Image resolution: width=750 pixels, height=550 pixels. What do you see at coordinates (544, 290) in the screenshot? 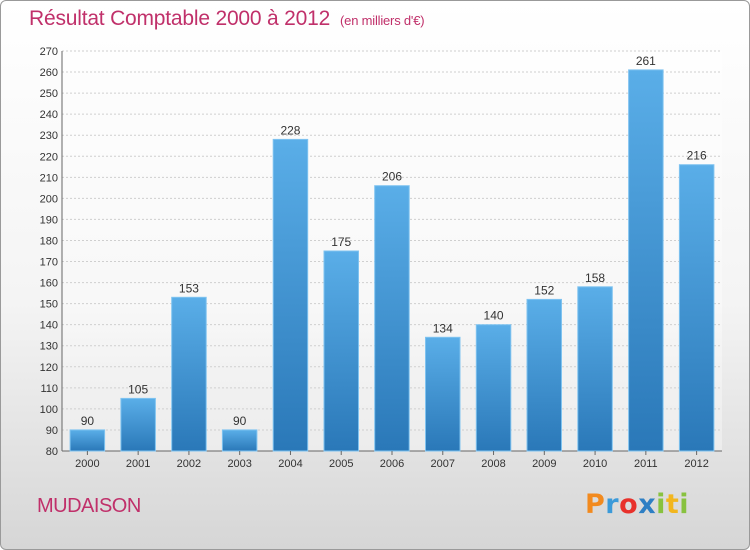
I see `value-label-2009: 152` at bounding box center [544, 290].